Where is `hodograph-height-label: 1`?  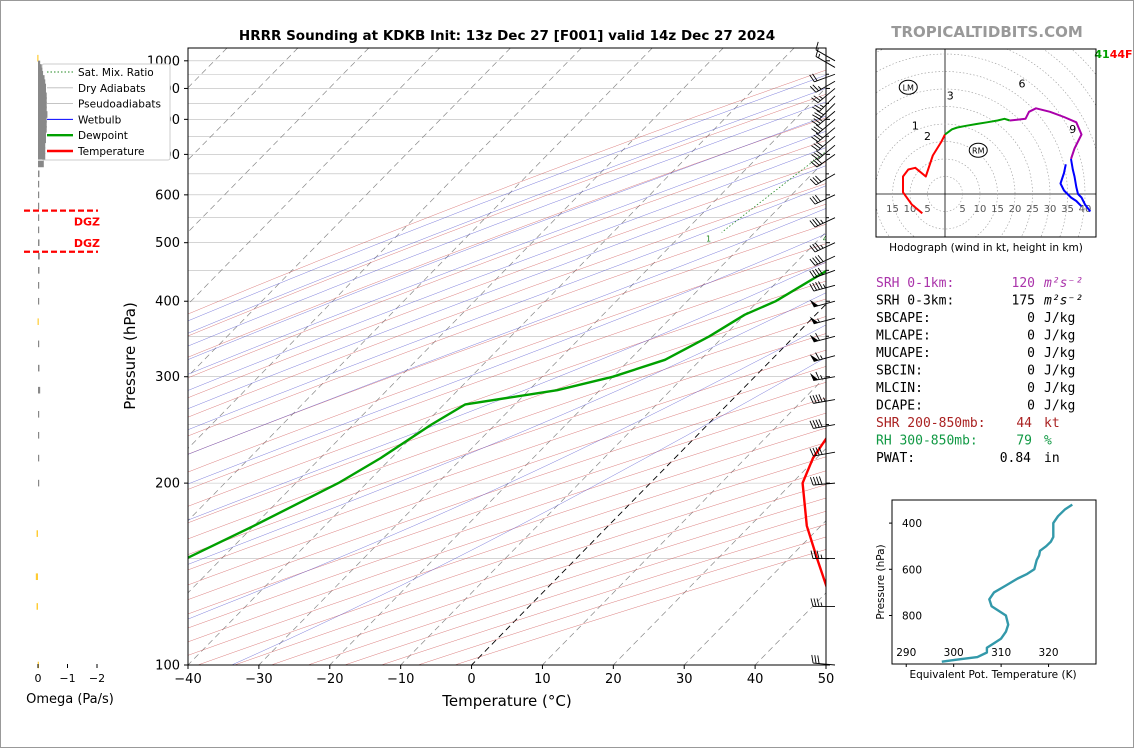 hodograph-height-label: 1 is located at coordinates (915, 125).